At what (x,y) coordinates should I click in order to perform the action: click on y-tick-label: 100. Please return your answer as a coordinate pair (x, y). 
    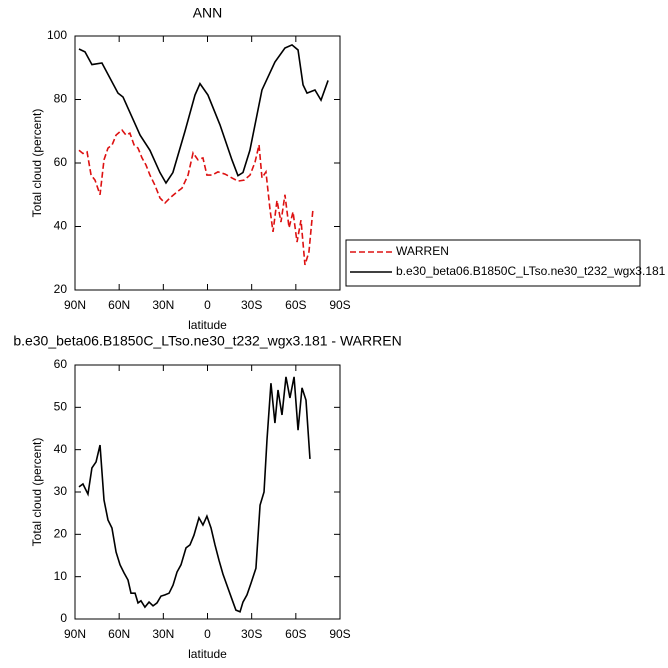
    Looking at the image, I should click on (57, 35).